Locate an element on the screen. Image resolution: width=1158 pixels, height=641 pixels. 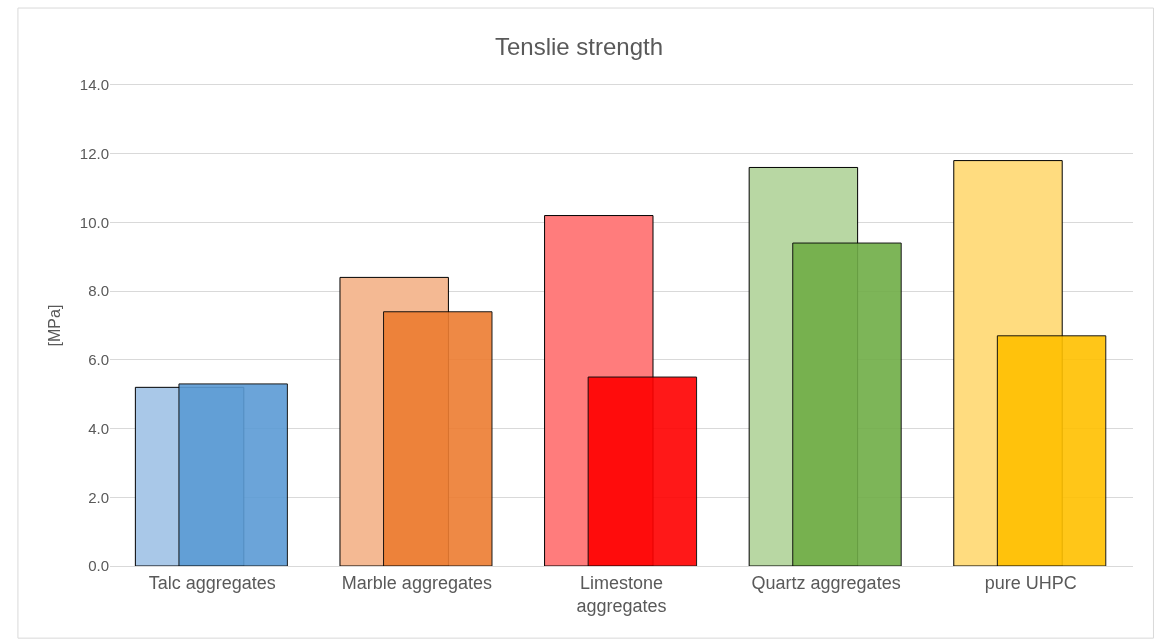
x-tick-label: pure UHPC is located at coordinates (1030, 582).